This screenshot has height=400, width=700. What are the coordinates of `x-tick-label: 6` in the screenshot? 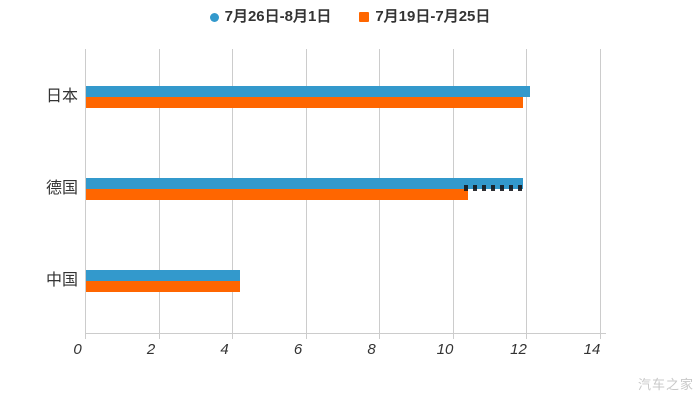 It's located at (298, 349).